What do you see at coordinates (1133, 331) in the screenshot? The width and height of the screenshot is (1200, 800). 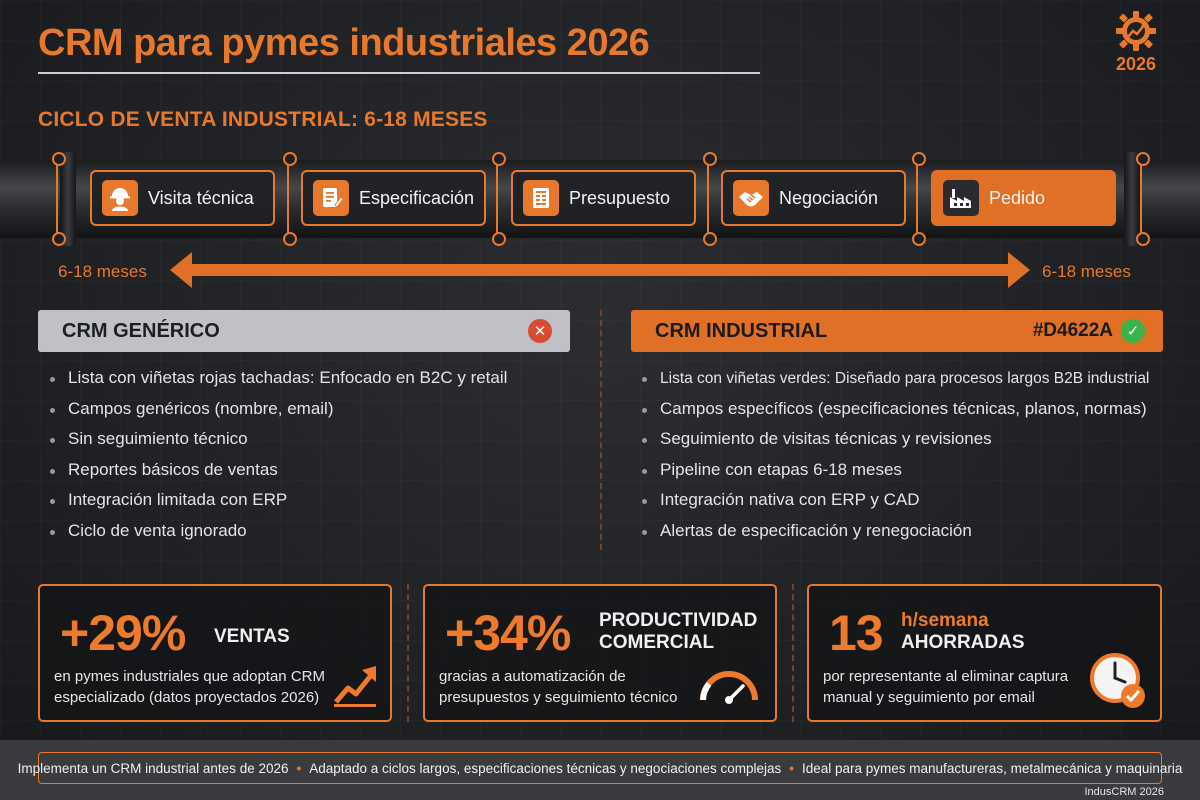 I see `check-circle-icon: ✓` at bounding box center [1133, 331].